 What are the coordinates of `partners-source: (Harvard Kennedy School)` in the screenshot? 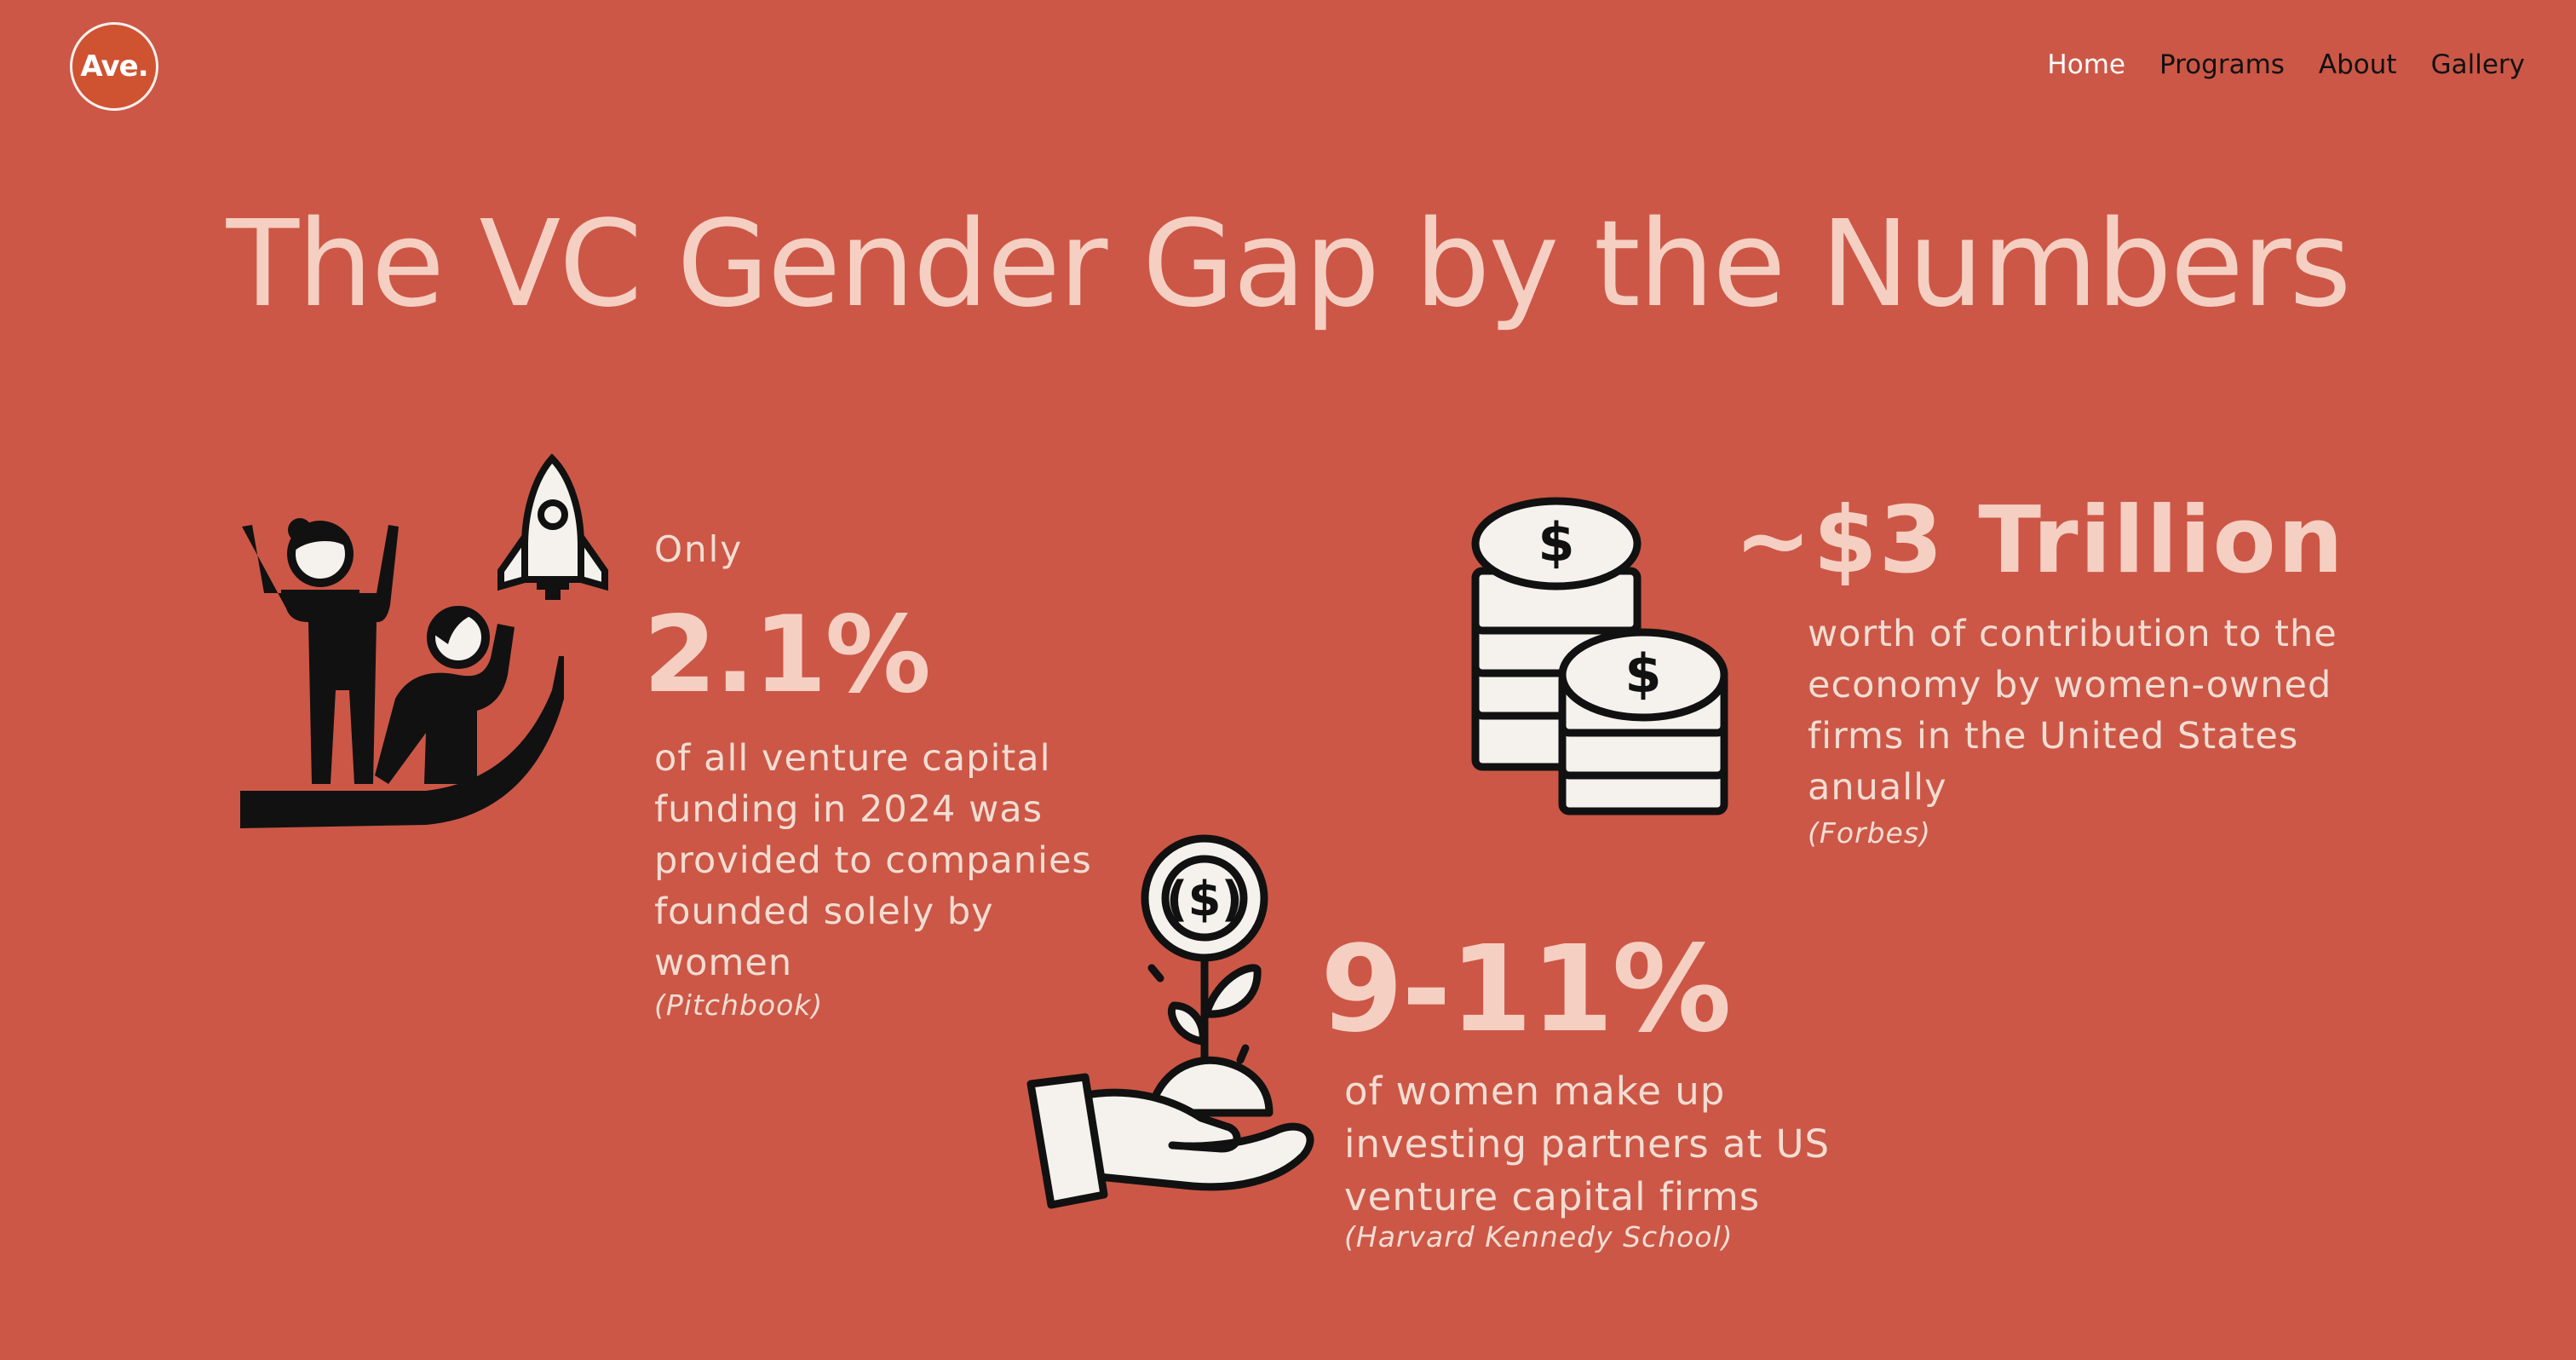 It's located at (1539, 1236).